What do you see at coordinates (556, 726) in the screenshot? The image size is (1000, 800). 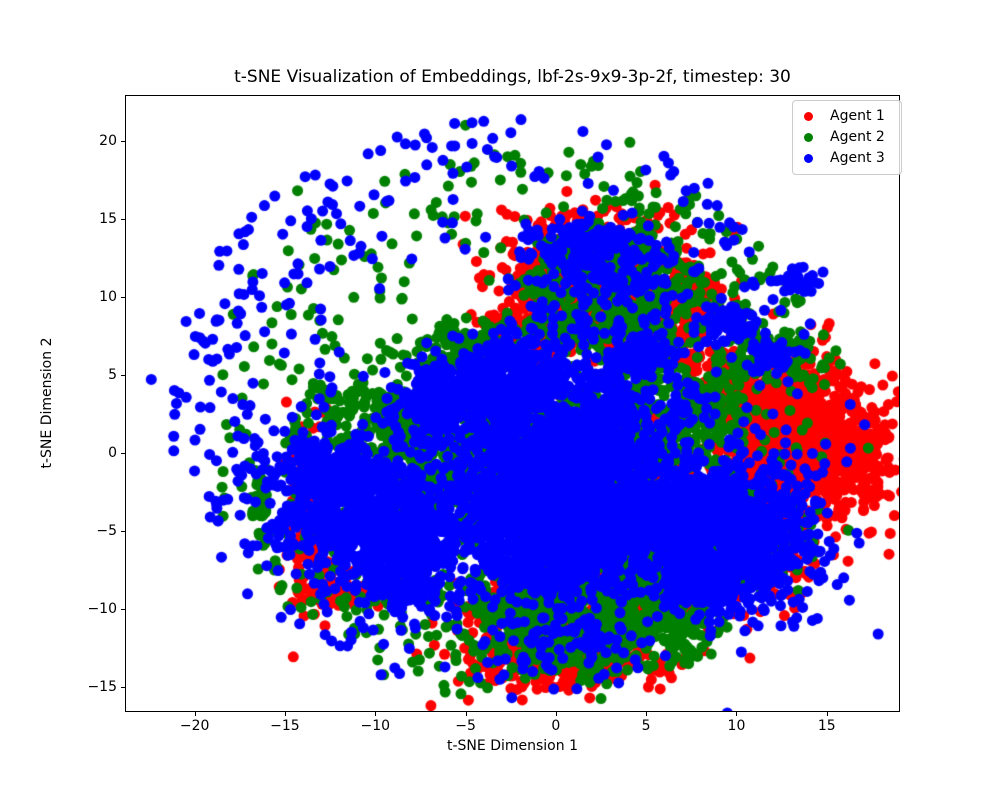 I see `x-tick-label: 0` at bounding box center [556, 726].